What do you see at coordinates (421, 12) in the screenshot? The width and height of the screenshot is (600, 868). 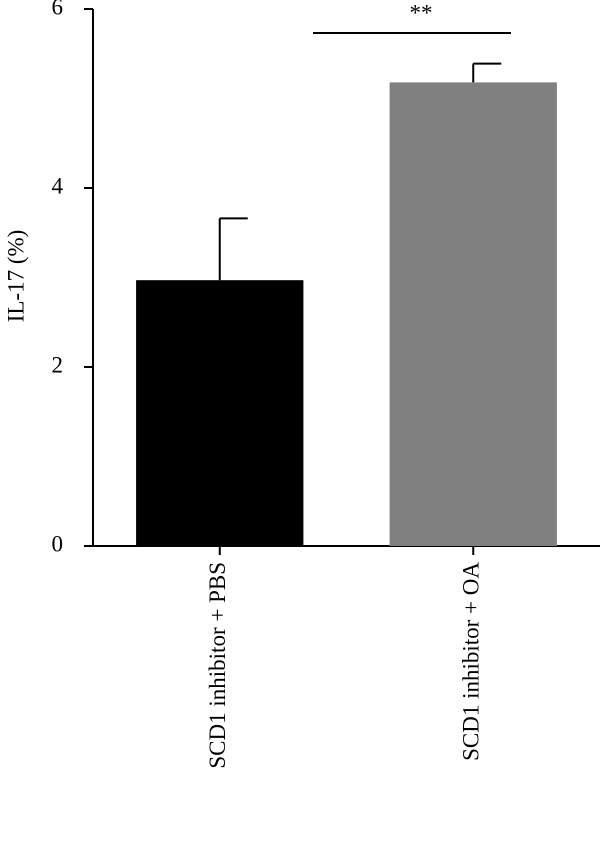 I see `significance-label: **` at bounding box center [421, 12].